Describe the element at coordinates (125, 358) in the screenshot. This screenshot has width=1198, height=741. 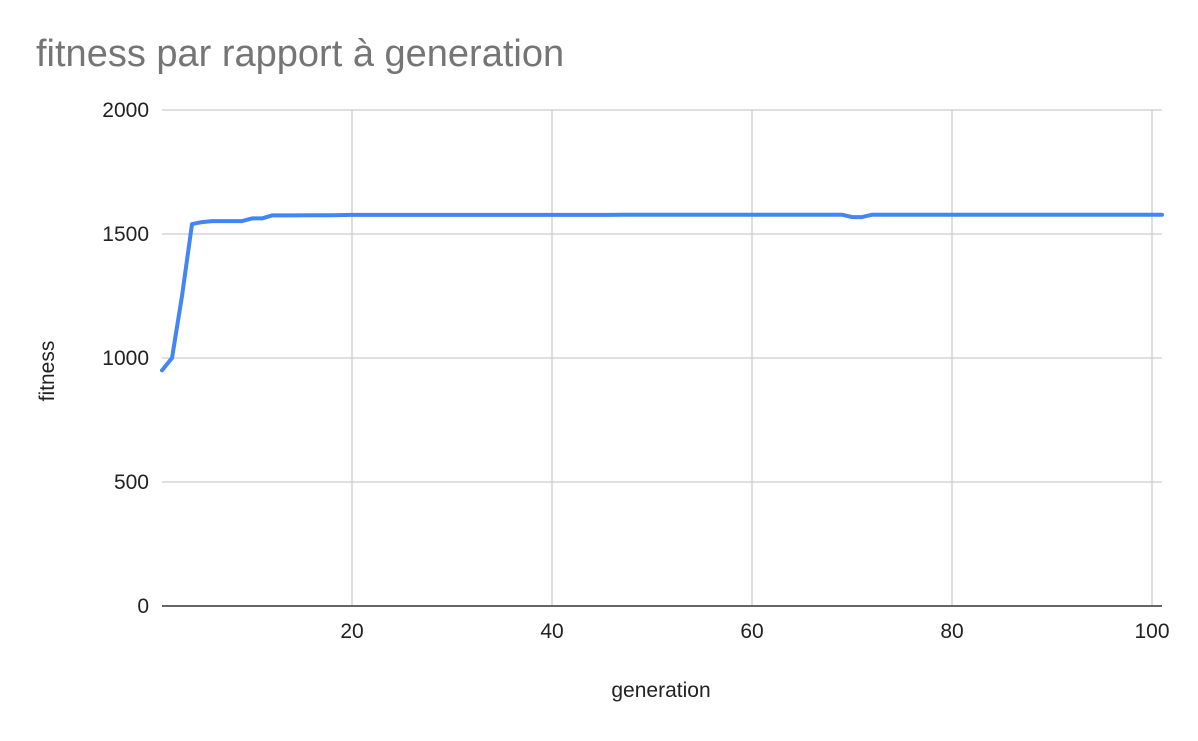
I see `y-tick-label: 1000` at that location.